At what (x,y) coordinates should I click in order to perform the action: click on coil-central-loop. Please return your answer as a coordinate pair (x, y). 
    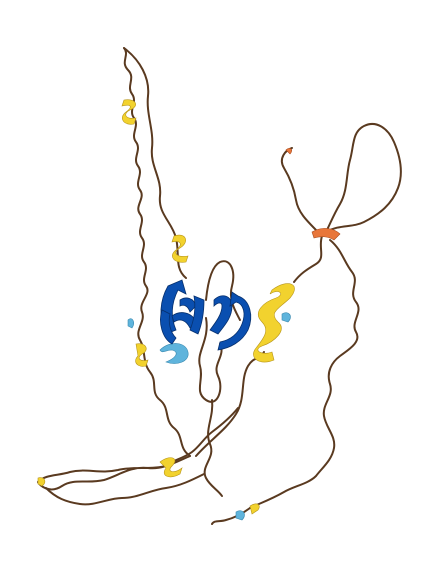
    Looking at the image, I should click on (210, 360).